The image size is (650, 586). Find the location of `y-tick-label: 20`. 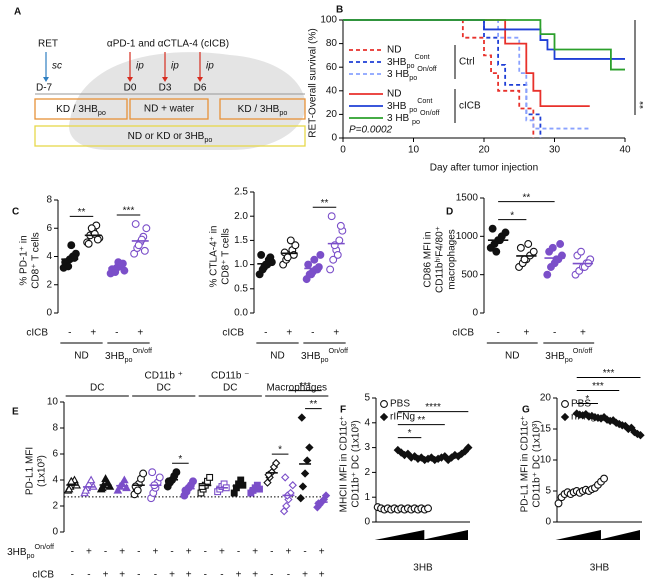

y-tick-label: 20 is located at coordinates (546, 398).